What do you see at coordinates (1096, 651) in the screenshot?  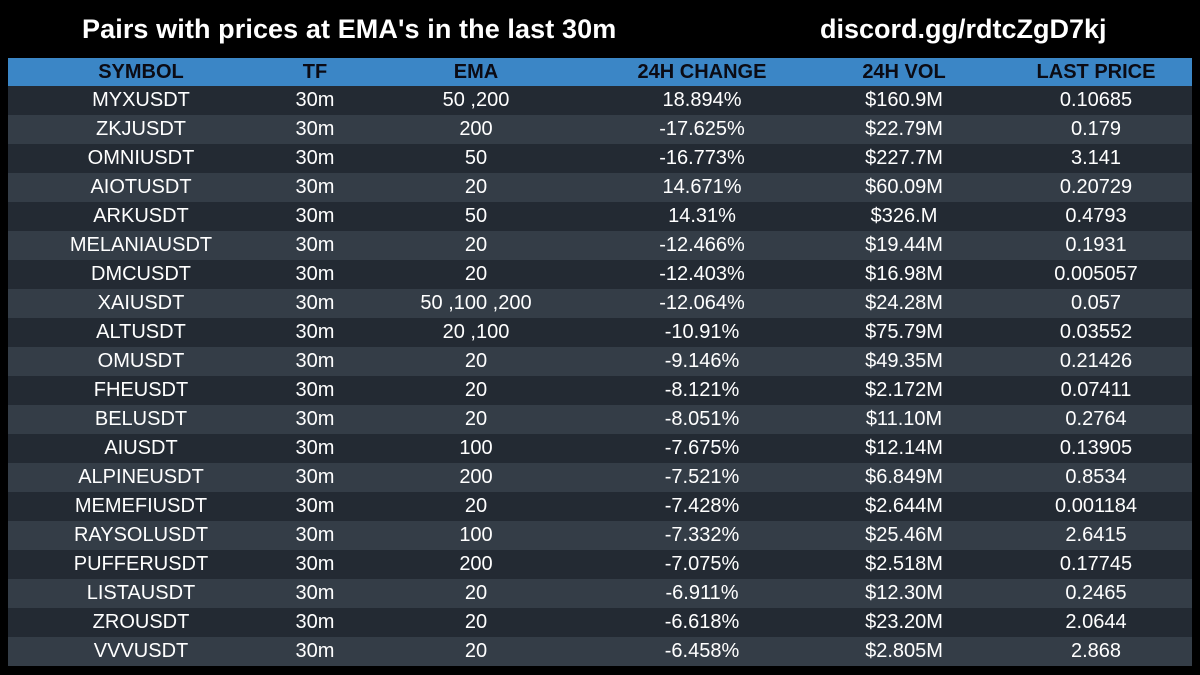 I see `last-price-cell: 2.868` at bounding box center [1096, 651].